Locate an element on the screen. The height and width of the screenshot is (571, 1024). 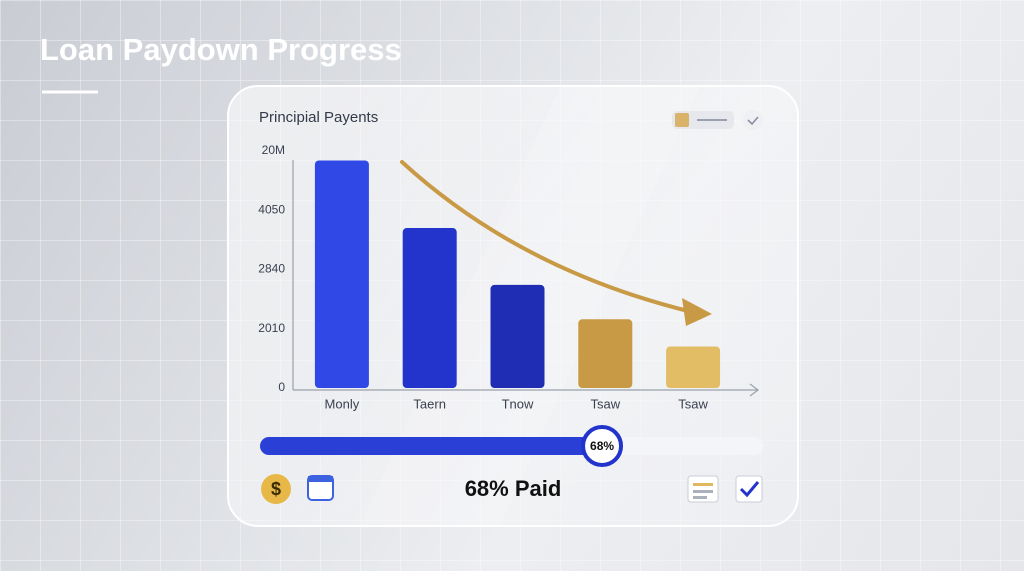
y-tick-label: 0 is located at coordinates (281, 387).